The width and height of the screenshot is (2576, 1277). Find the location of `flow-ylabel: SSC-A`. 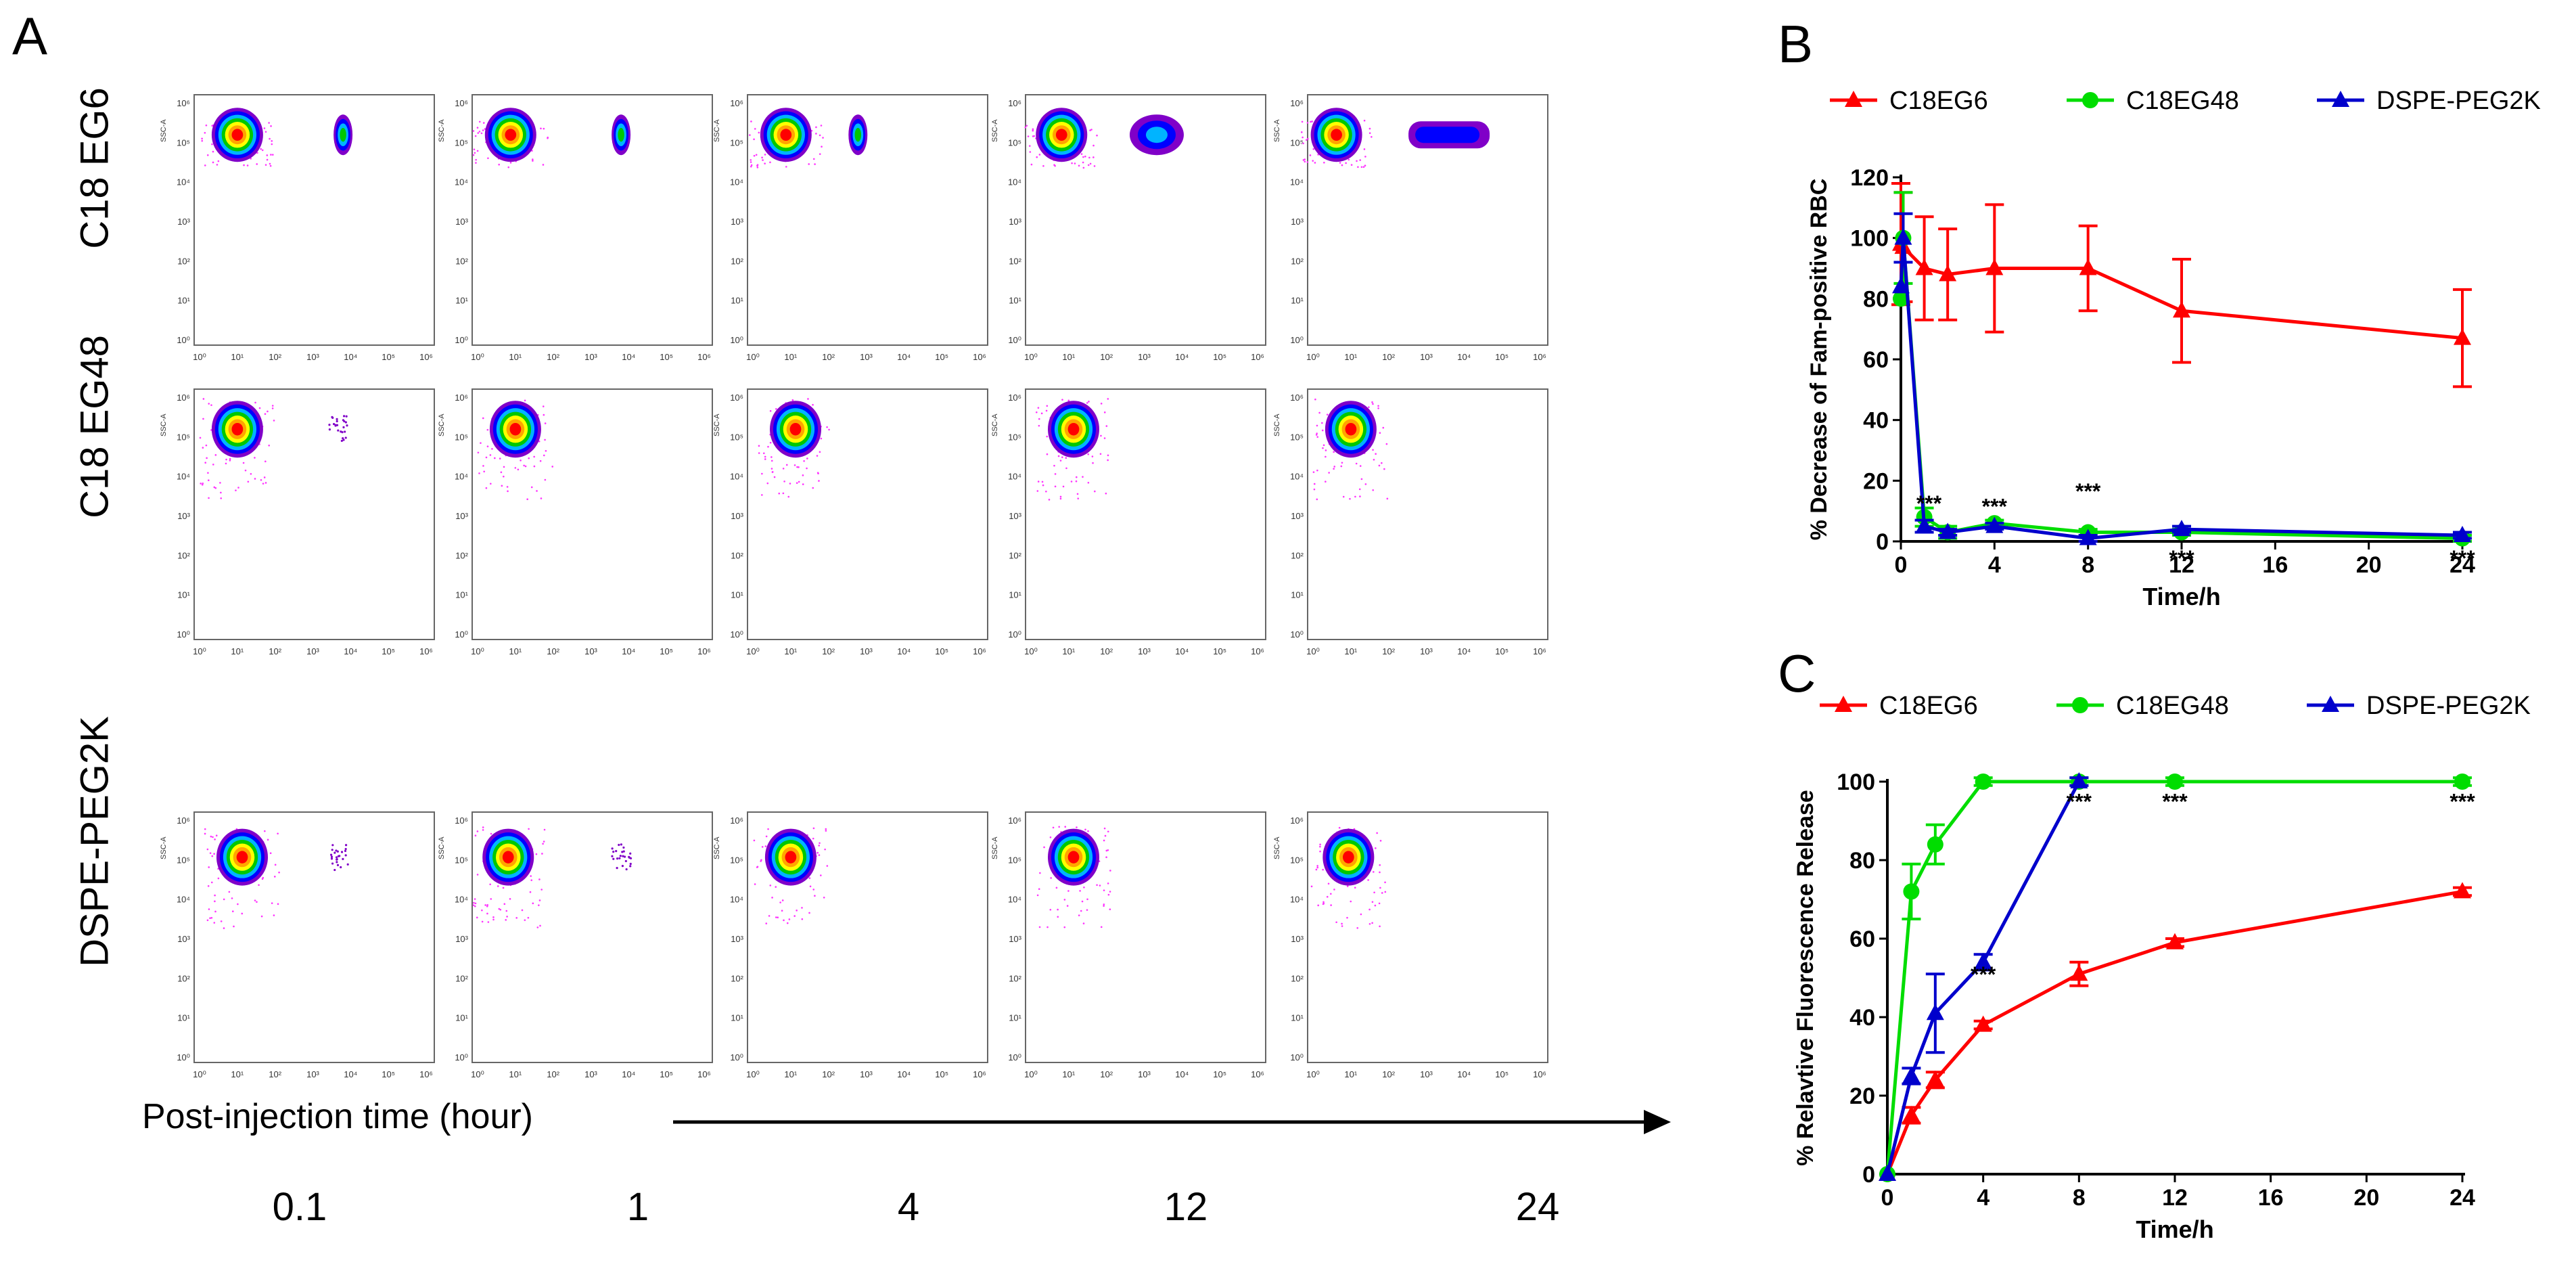

flow-ylabel: SSC-A is located at coordinates (164, 847).